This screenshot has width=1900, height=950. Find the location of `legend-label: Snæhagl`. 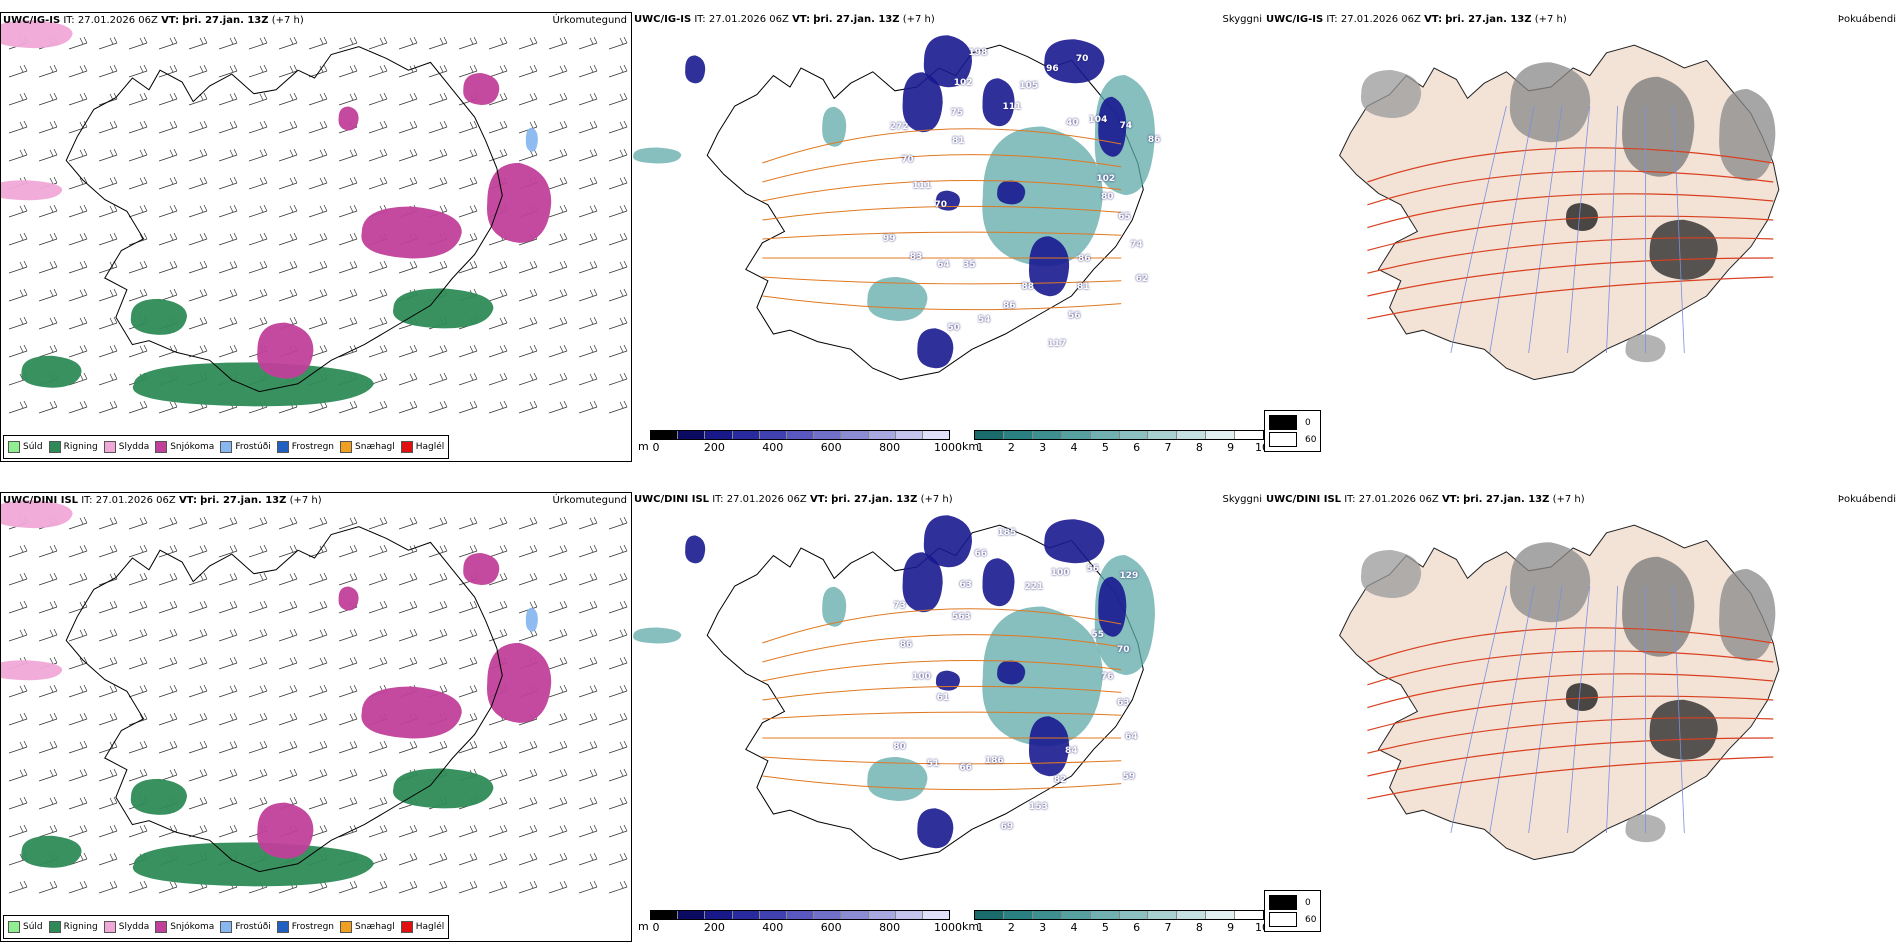

legend-label: Snæhagl is located at coordinates (375, 447).